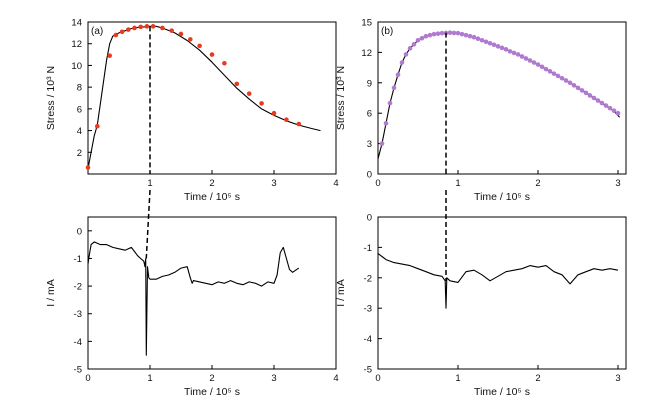 Image resolution: width=652 pixels, height=411 pixels. Describe the element at coordinates (369, 83) in the screenshot. I see `y-tick-label: 9` at that location.